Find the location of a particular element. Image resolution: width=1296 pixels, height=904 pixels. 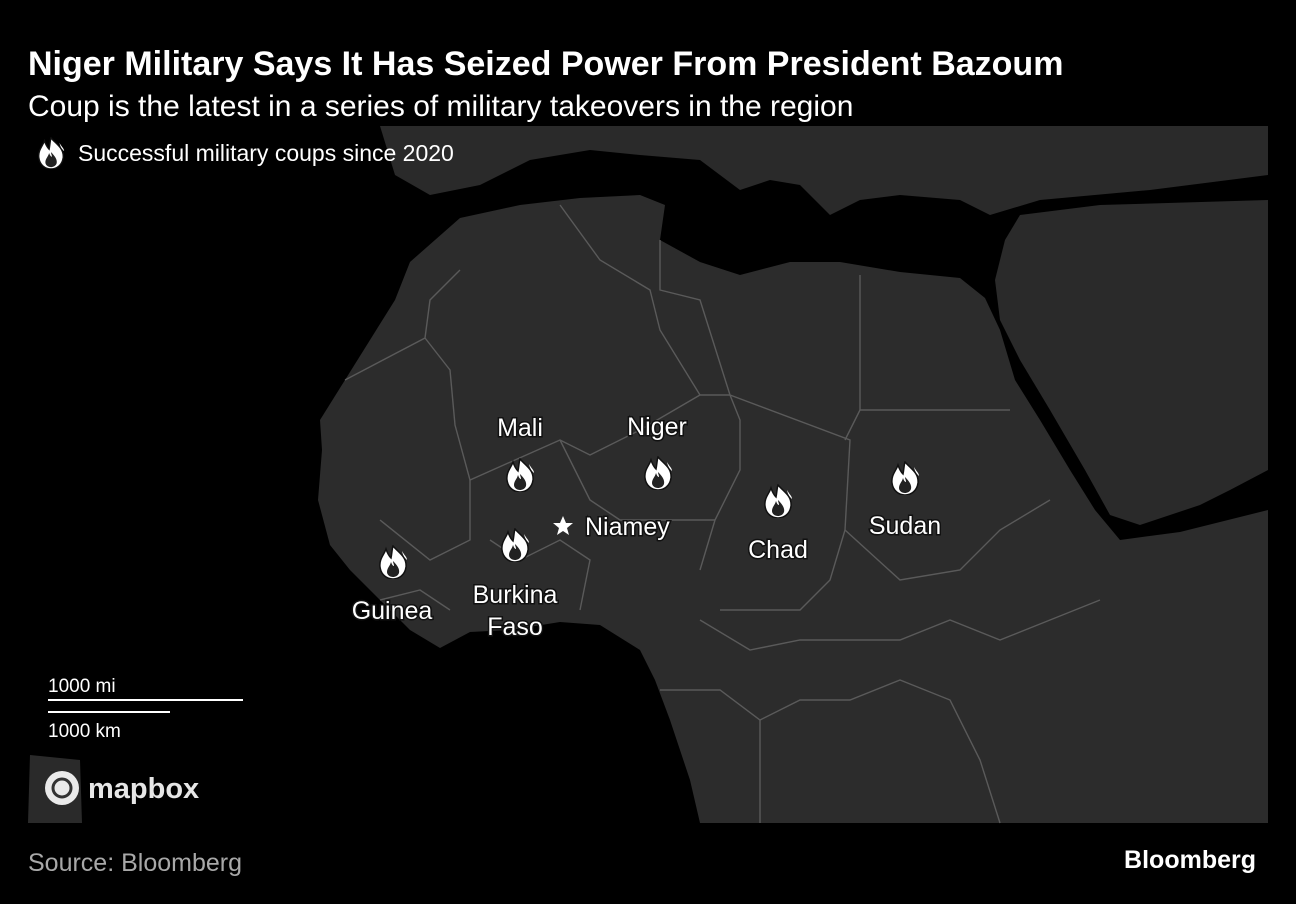

country-label: Sudan is located at coordinates (905, 526).